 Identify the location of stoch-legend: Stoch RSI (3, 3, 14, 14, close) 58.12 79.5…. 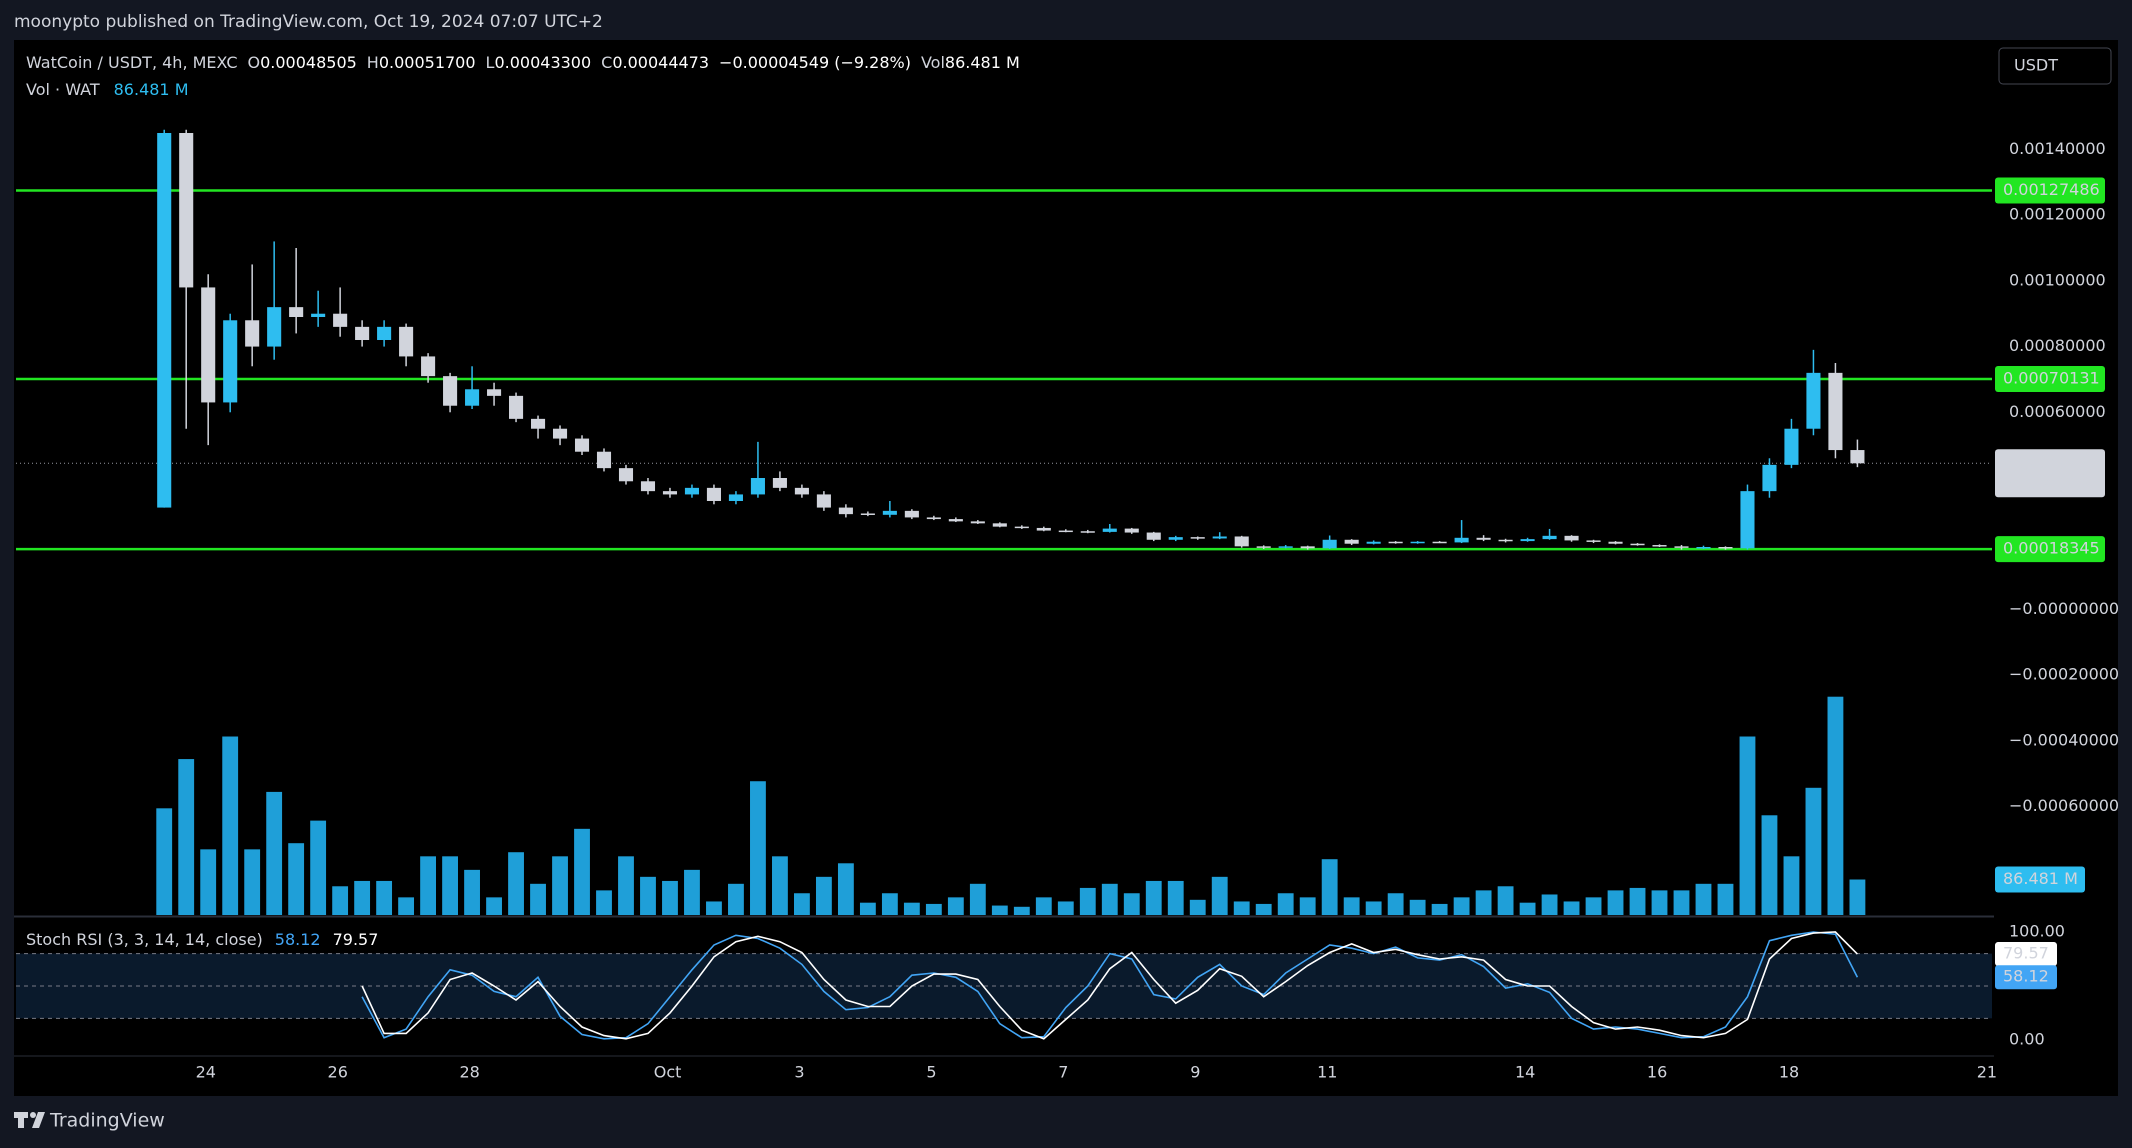
(202, 939).